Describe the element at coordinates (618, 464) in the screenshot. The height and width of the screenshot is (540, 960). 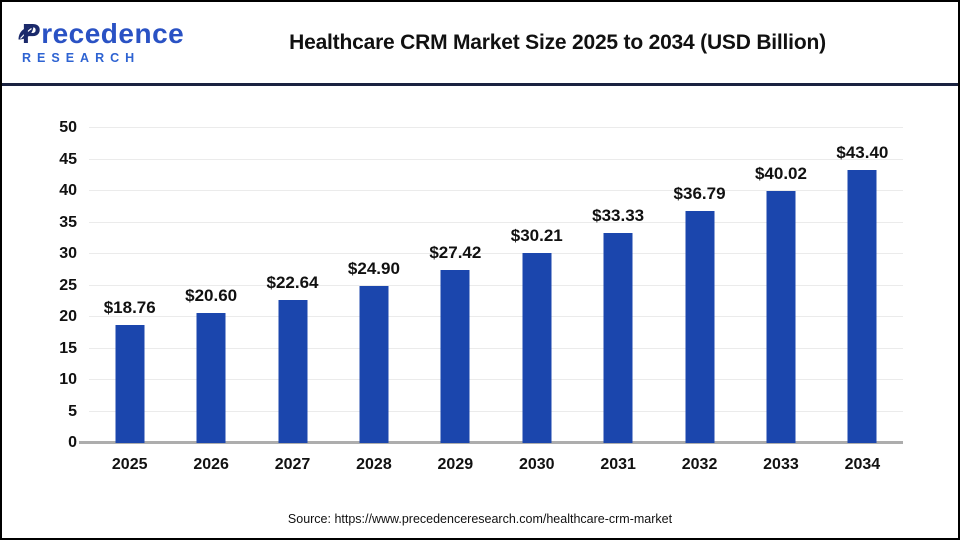
I see `x-axis-tick-label: 2031` at that location.